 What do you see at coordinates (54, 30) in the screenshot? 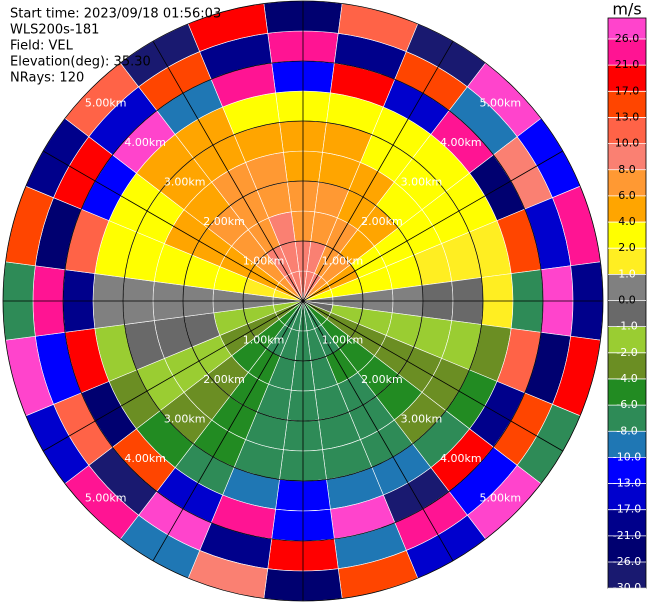
I see `info-text: WLS200s-181` at bounding box center [54, 30].